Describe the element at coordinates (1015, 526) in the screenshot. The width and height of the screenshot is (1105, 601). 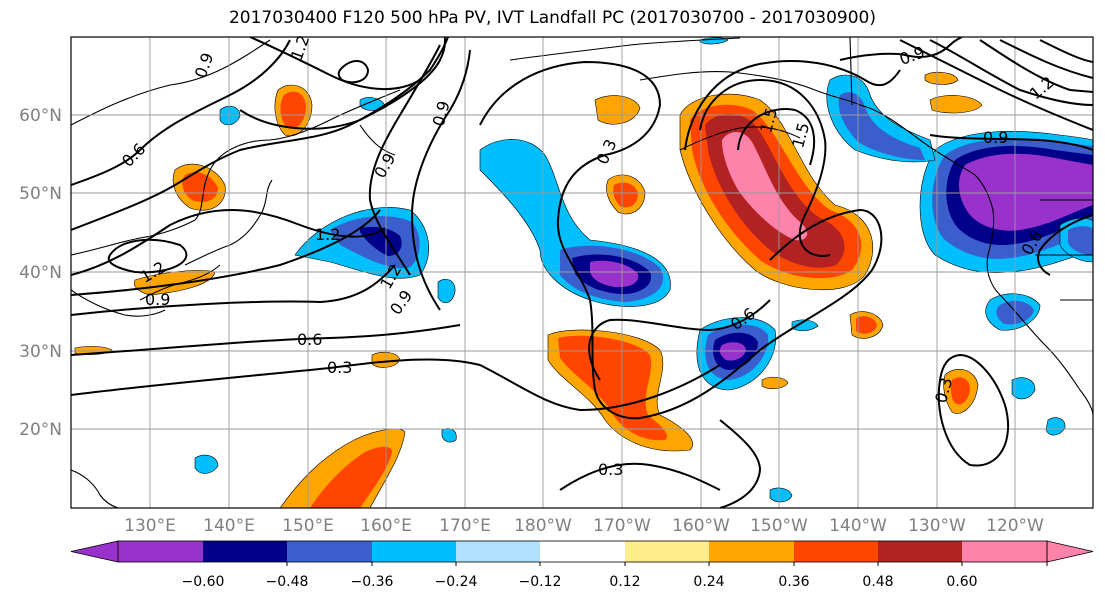
I see `lon-label: 120°W` at that location.